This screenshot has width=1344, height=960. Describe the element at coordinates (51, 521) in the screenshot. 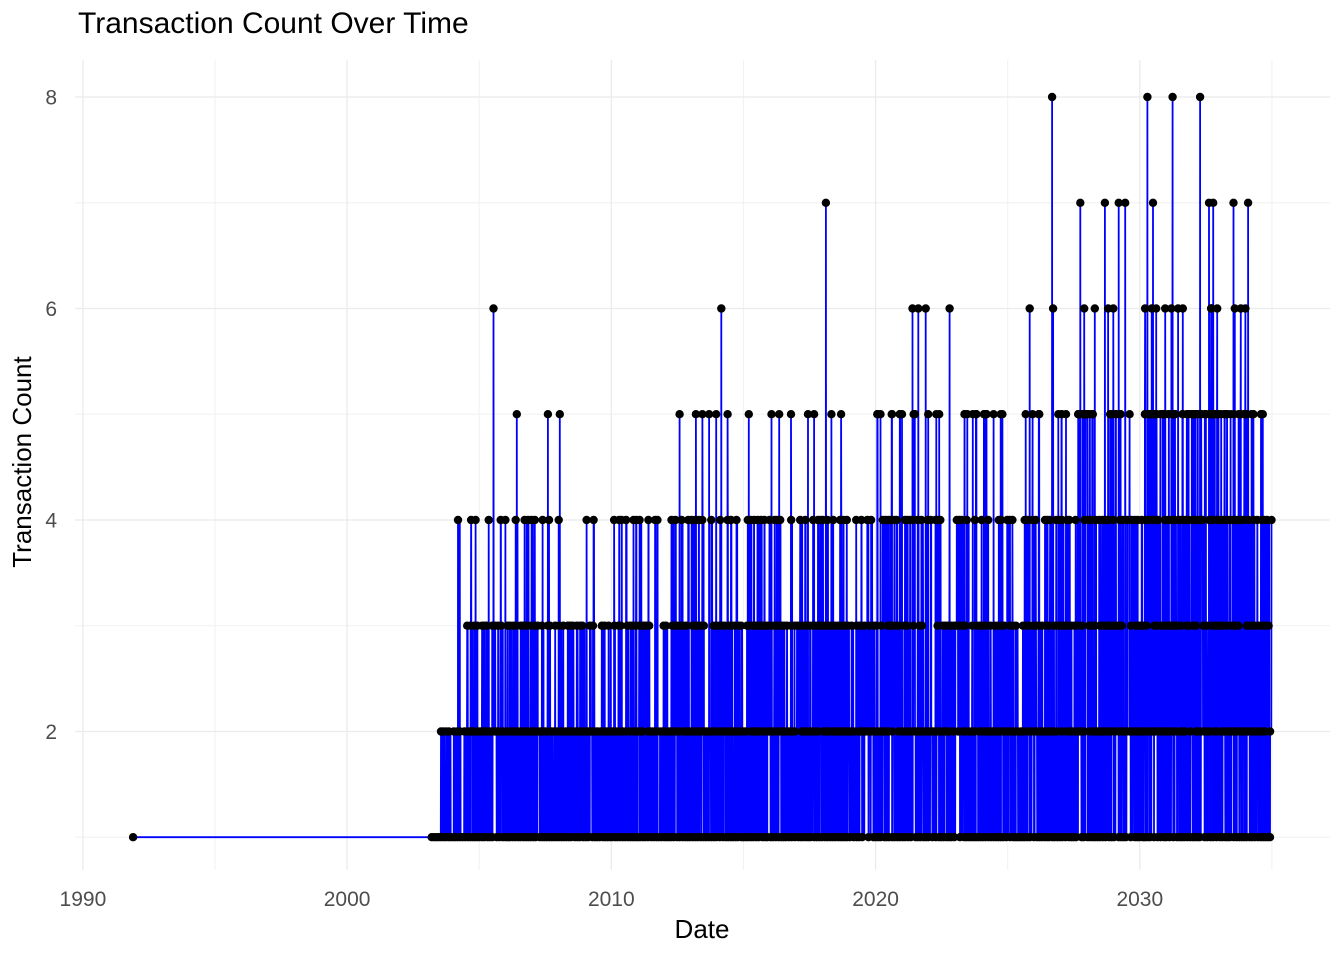

I see `y-tick-label: 4` at that location.